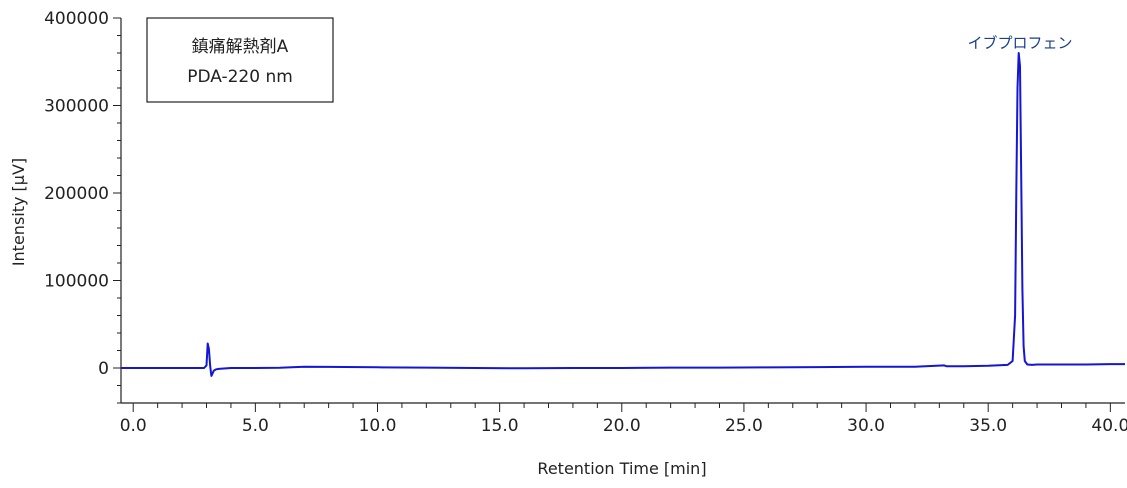 The height and width of the screenshot is (488, 1127). What do you see at coordinates (744, 426) in the screenshot?
I see `x-tick-label: 25.0` at bounding box center [744, 426].